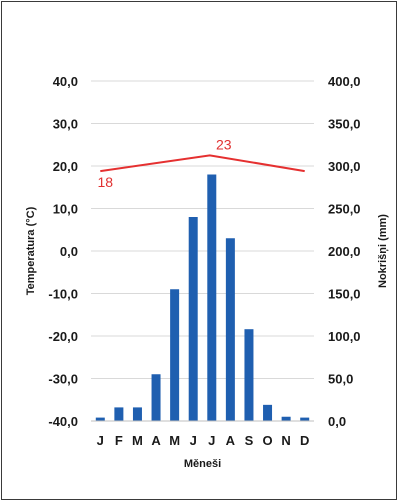 The width and height of the screenshot is (400, 503). I want to click on right-tick-label: 150,0, so click(344, 294).